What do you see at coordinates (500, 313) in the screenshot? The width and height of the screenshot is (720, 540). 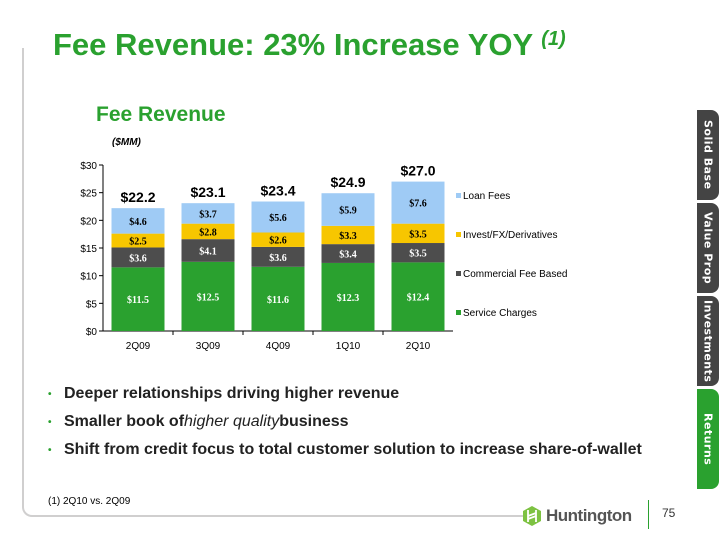 I see `legend-label: Service Charges` at bounding box center [500, 313].